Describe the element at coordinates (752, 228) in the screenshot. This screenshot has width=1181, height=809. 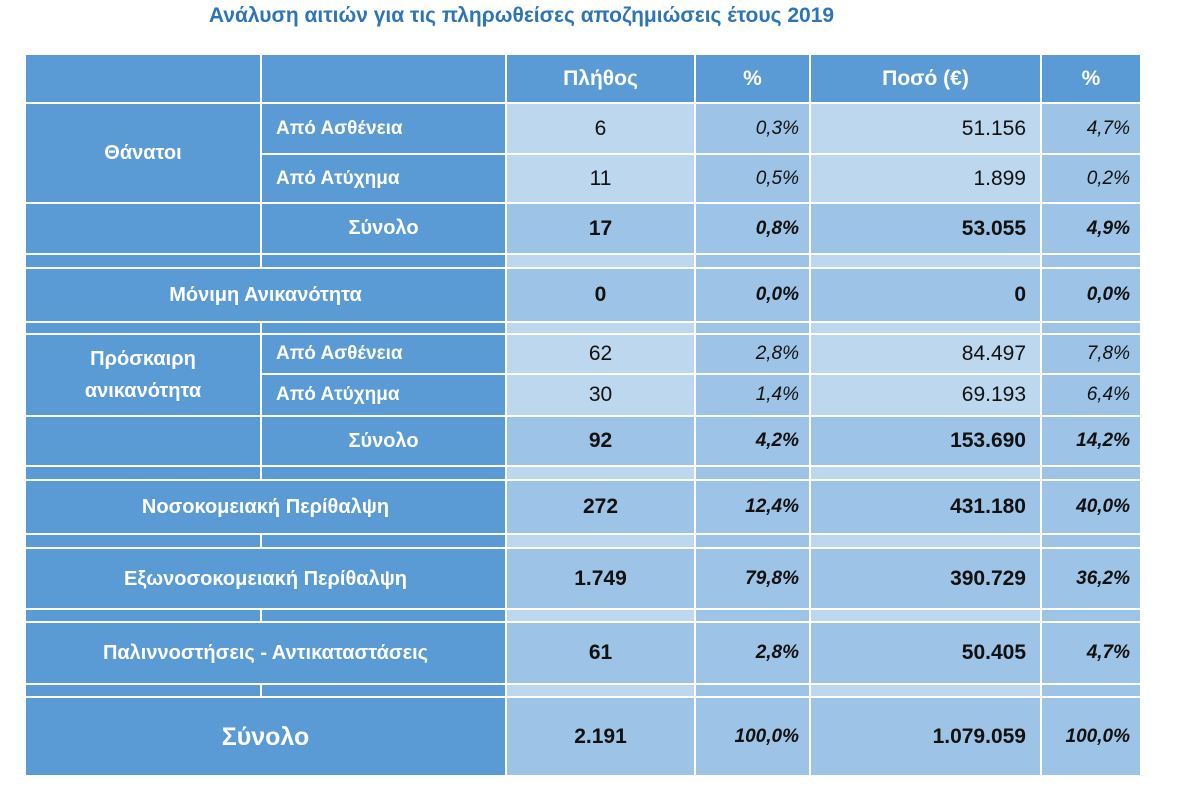
I see `deaths-total-pct: 0,8%` at that location.